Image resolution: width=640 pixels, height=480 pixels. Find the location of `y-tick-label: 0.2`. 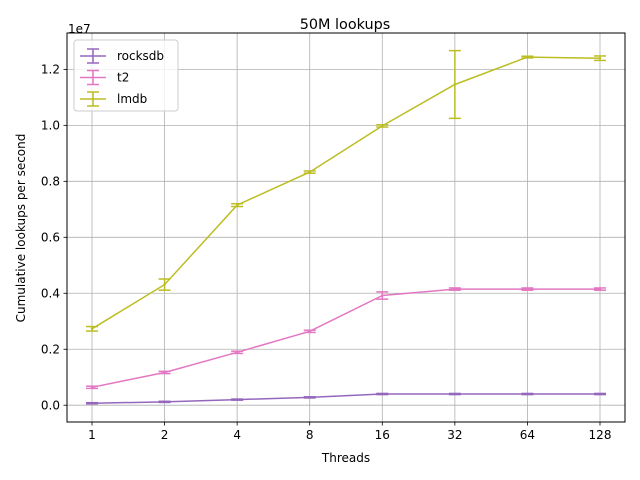

y-tick-label: 0.2 is located at coordinates (50, 349).